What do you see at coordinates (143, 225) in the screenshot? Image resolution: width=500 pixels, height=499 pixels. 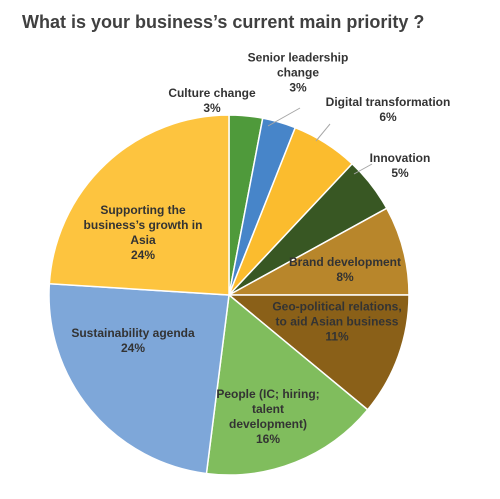 I see `category-label: Supporting the business’s growth in Asia` at bounding box center [143, 225].